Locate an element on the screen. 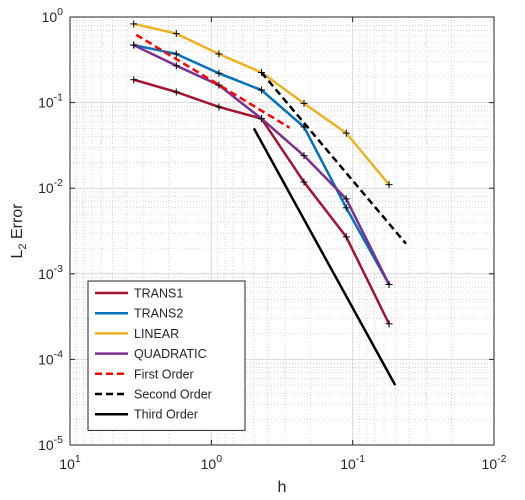  y-tick-label: 10⁻⁵ is located at coordinates (50, 443).